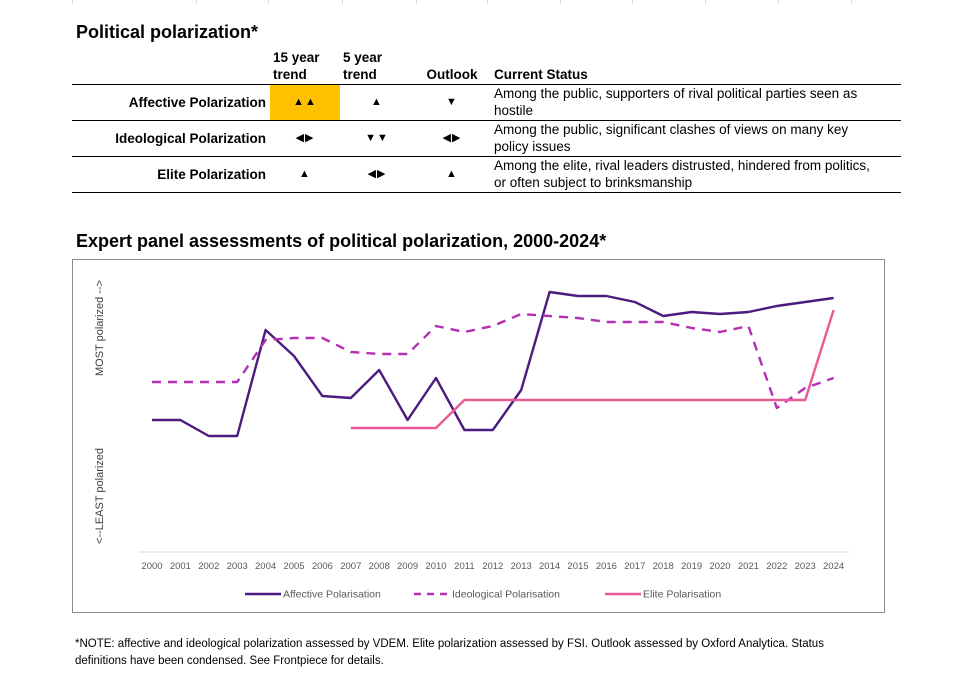 The image size is (971, 679). I want to click on x-tick-label: 2001, so click(180, 566).